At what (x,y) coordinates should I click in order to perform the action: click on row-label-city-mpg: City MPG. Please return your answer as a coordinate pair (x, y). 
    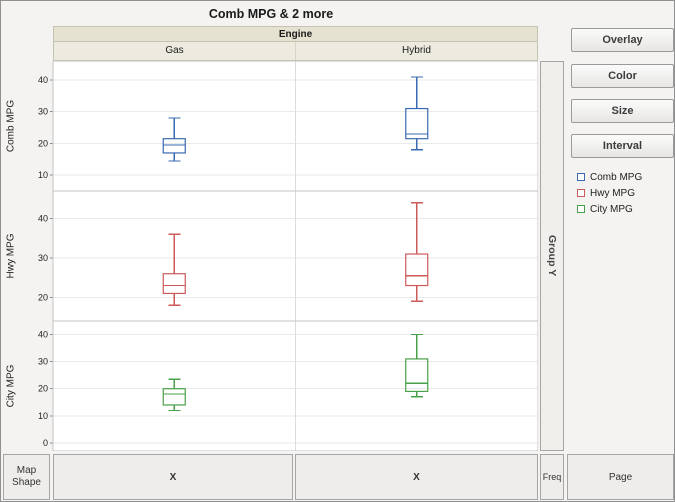
    Looking at the image, I should click on (11, 386).